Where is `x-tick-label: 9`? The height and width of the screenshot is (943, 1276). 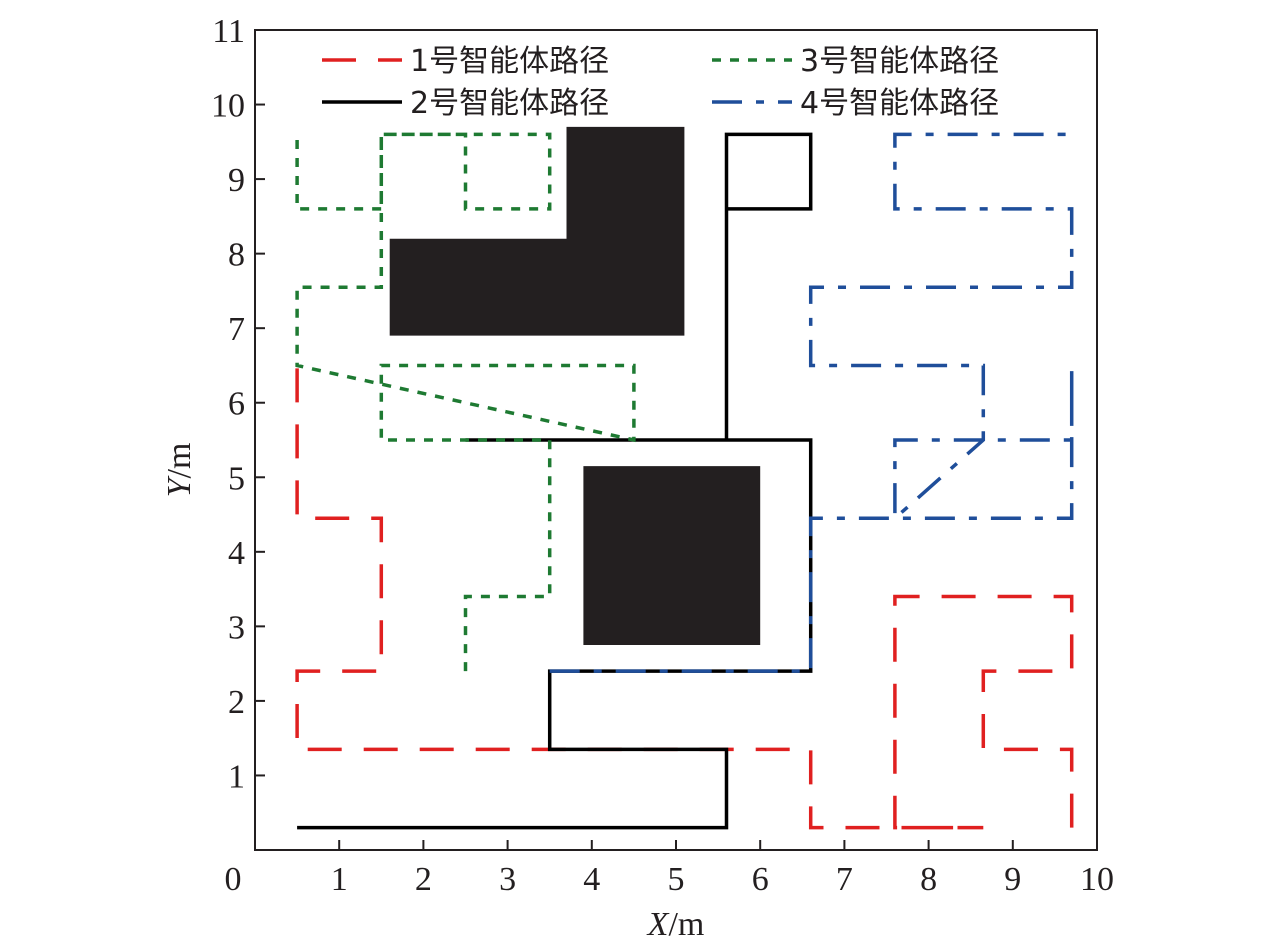 x-tick-label: 9 is located at coordinates (1012, 879).